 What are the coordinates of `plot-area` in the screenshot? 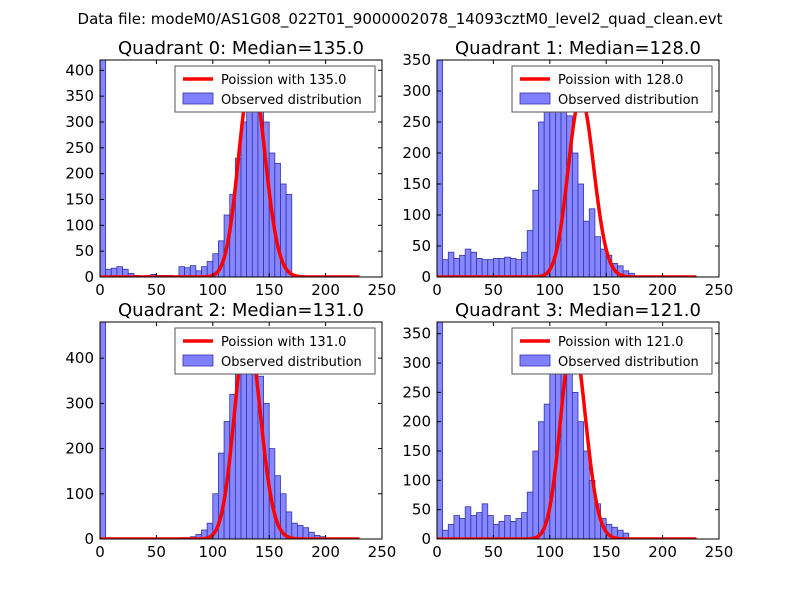 It's located at (567, 168).